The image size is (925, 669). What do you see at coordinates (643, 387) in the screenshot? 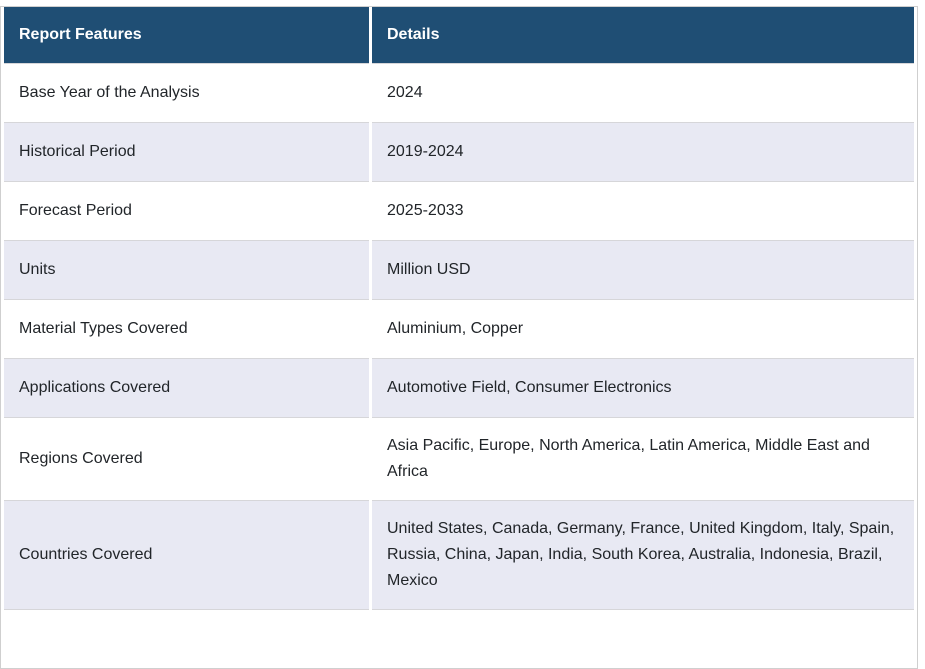
I see `detail-cell: Automotive Field, Consumer Electronics` at bounding box center [643, 387].